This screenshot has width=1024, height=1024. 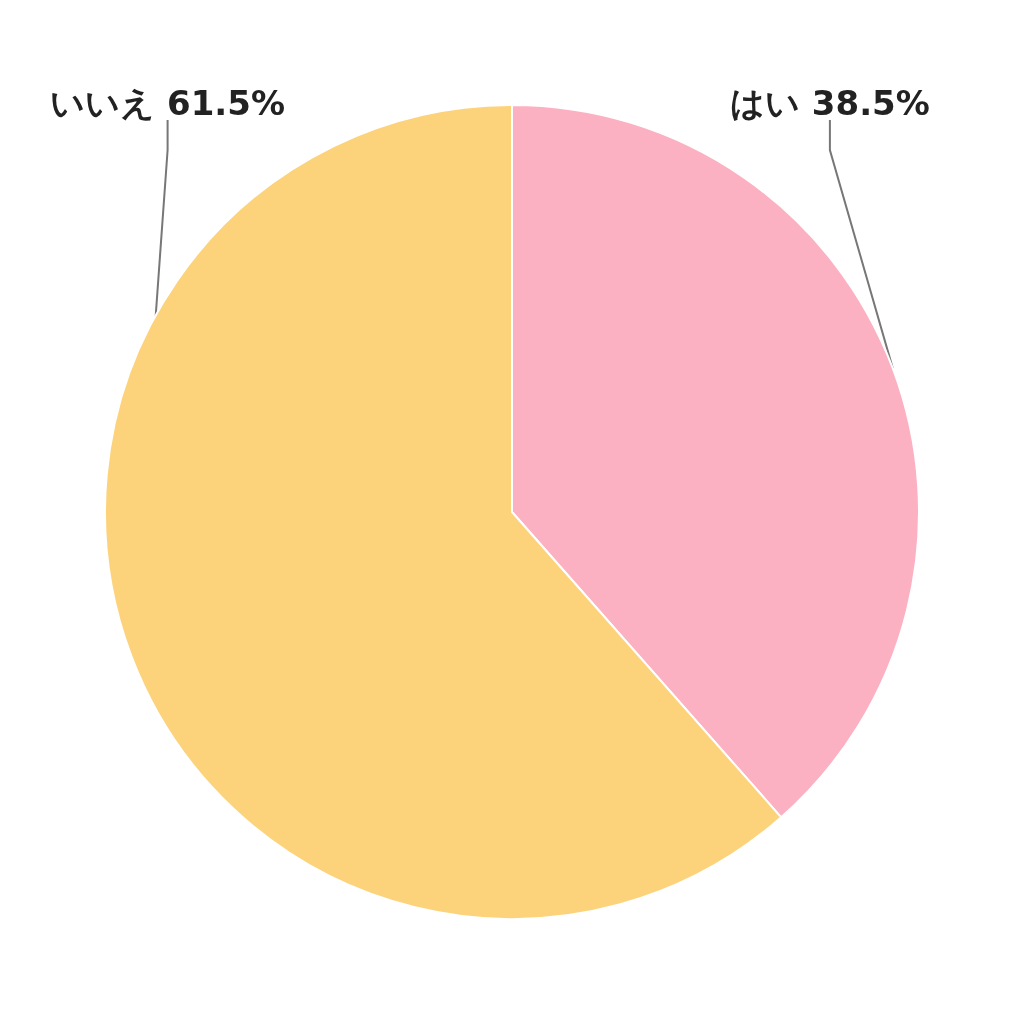 What do you see at coordinates (167, 103) in the screenshot?
I see `slice-label: いいえ 61.5%` at bounding box center [167, 103].